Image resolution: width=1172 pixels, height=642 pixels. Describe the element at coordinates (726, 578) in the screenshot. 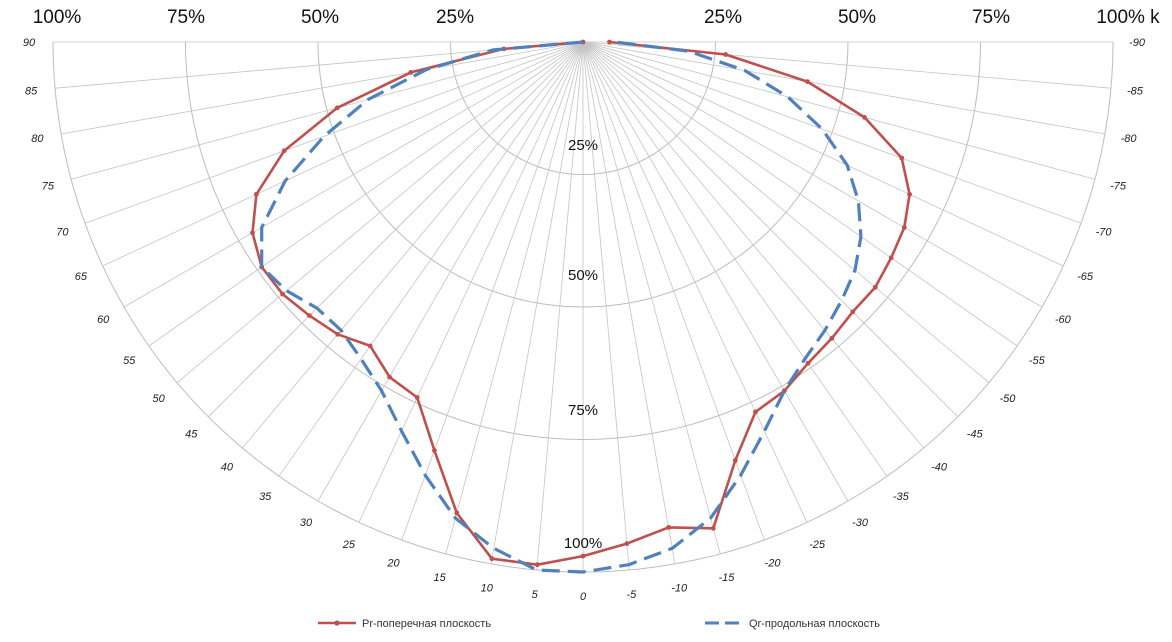

I see `angle-tick-label: -15` at that location.